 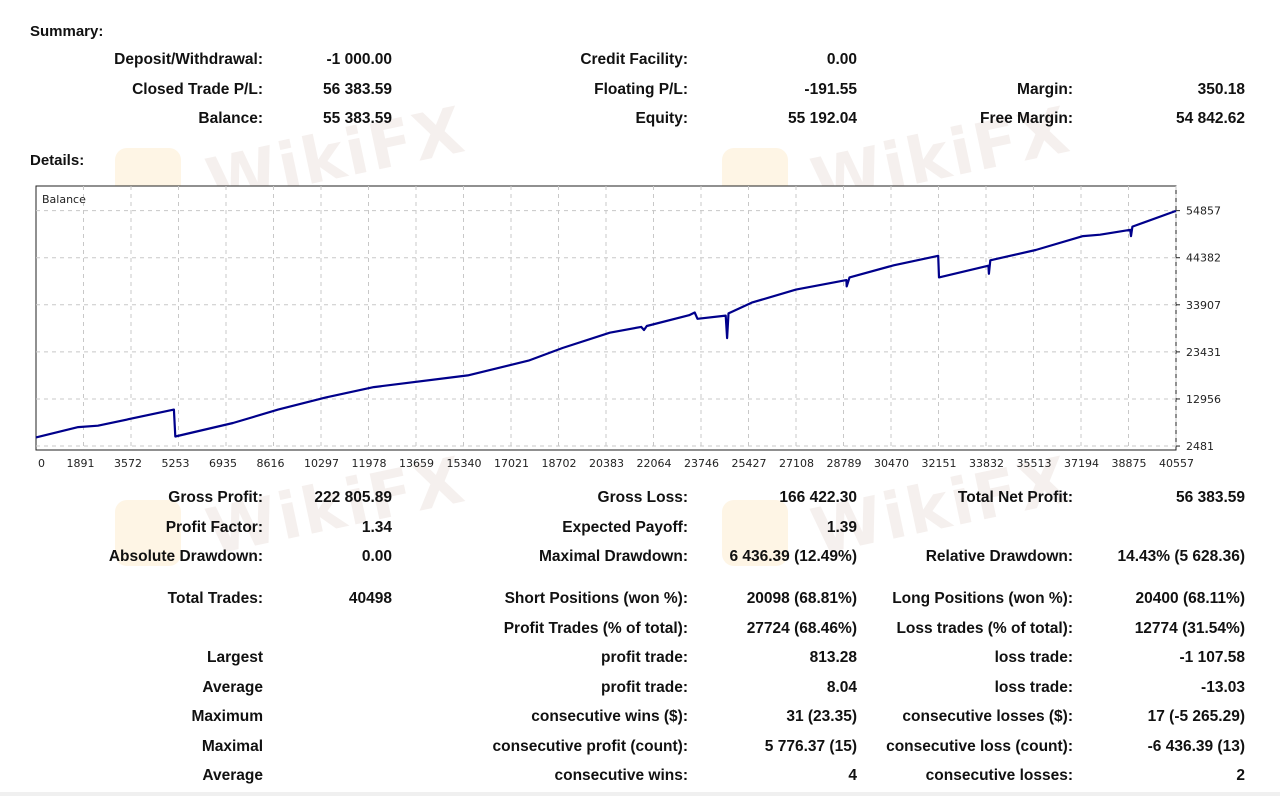 What do you see at coordinates (1129, 463) in the screenshot?
I see `x-tick-label: 38875` at bounding box center [1129, 463].